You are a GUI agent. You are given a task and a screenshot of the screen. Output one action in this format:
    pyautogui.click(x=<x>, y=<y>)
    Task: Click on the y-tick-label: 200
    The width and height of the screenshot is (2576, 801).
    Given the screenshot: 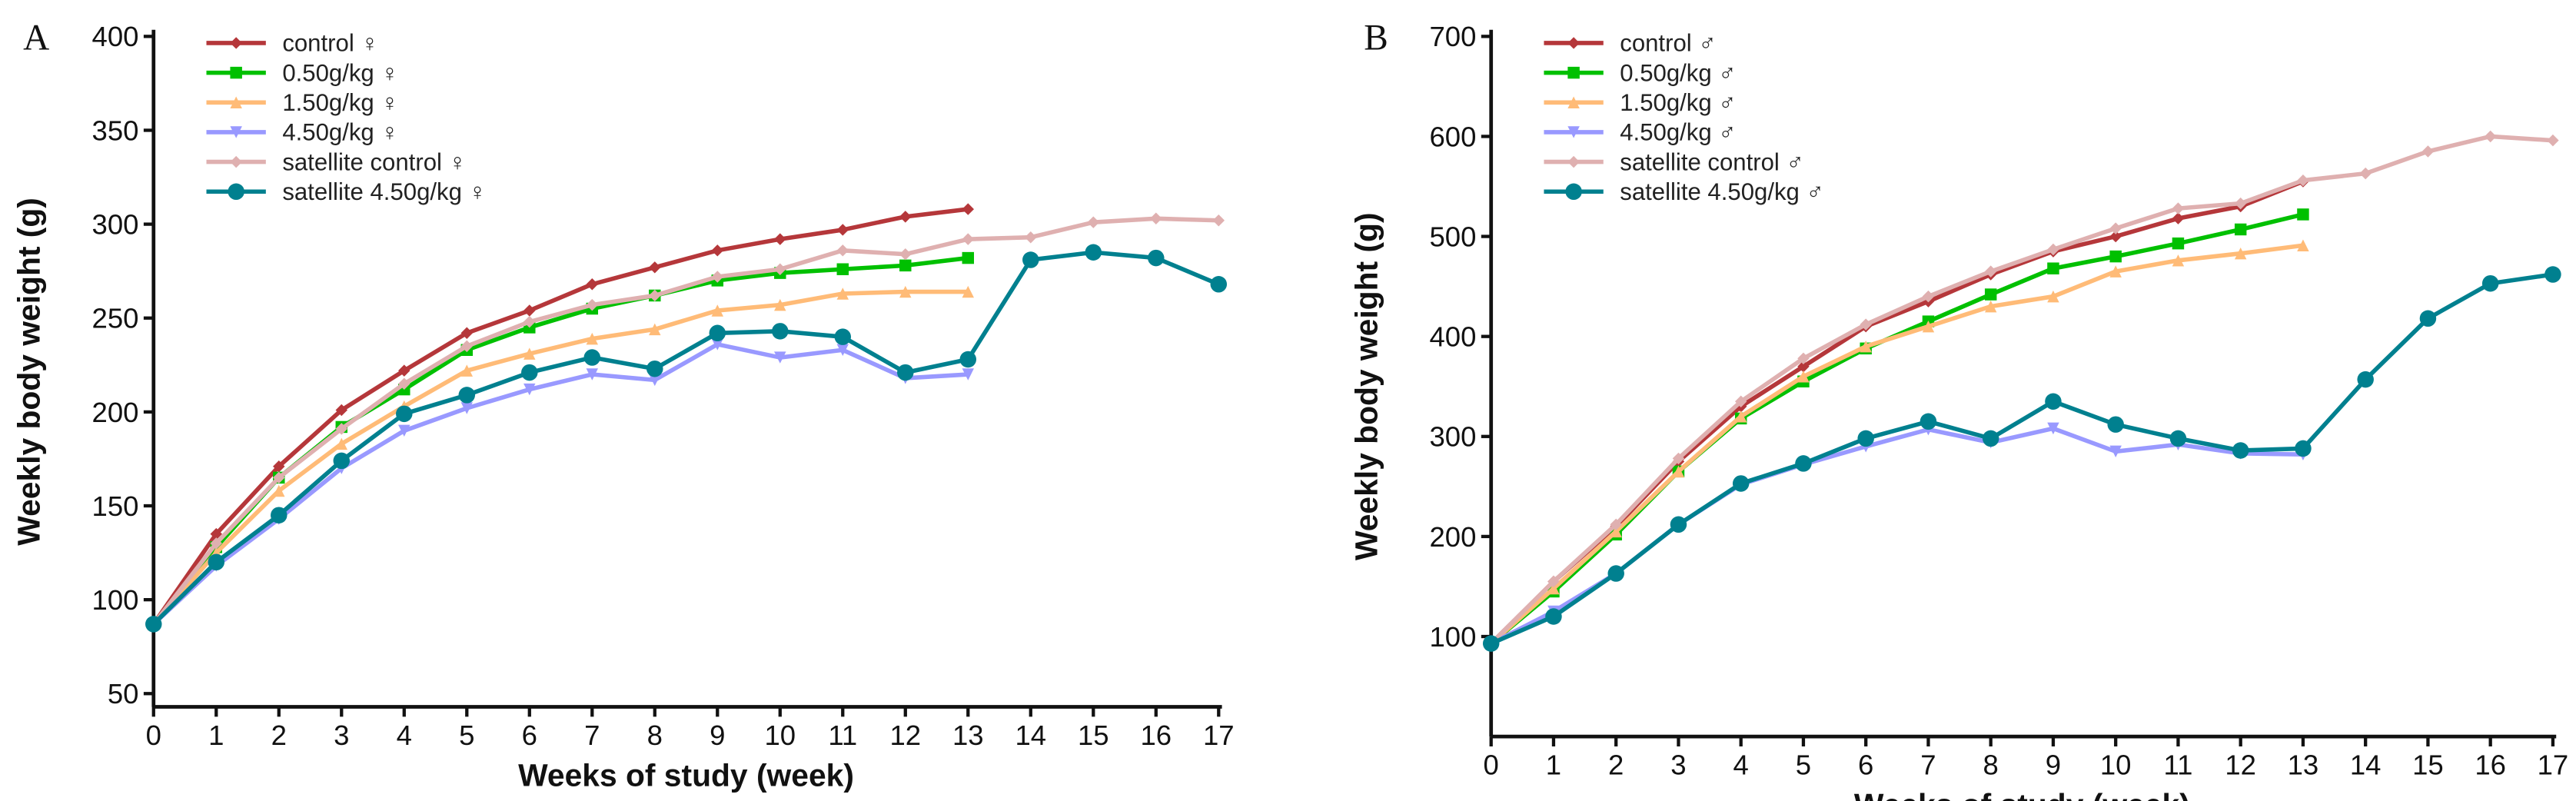 What is the action you would take?
    pyautogui.click(x=115, y=412)
    